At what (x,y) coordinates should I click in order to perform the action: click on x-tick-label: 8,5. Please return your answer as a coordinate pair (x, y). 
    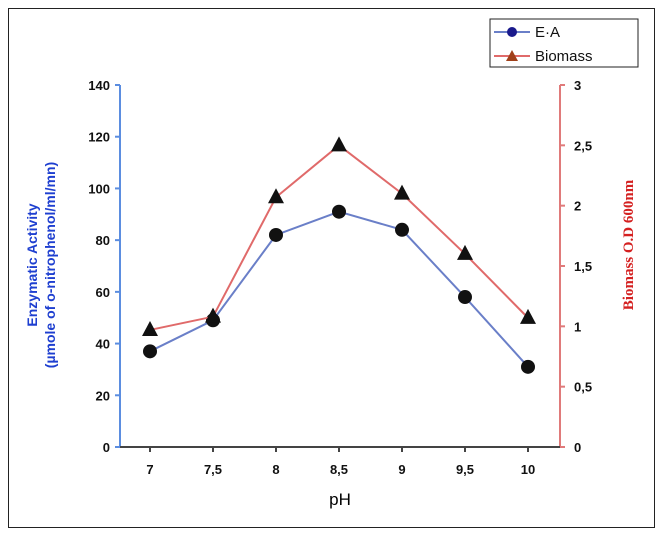
    Looking at the image, I should click on (339, 469).